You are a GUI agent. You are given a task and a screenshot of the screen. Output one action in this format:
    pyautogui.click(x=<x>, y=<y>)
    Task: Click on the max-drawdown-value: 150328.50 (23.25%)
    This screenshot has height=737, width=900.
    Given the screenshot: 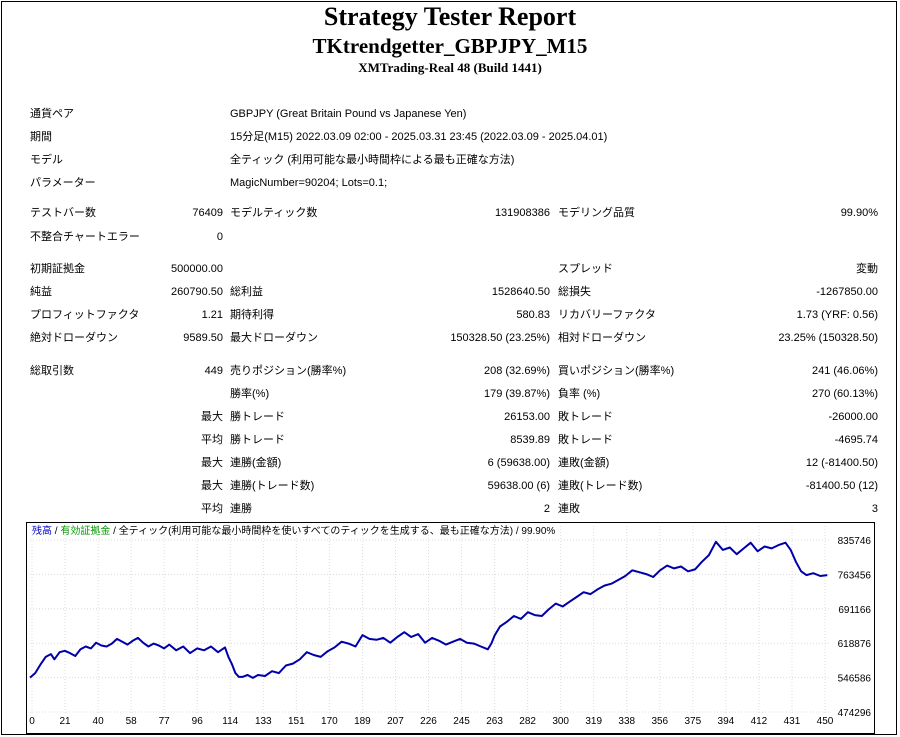 What is the action you would take?
    pyautogui.click(x=500, y=338)
    